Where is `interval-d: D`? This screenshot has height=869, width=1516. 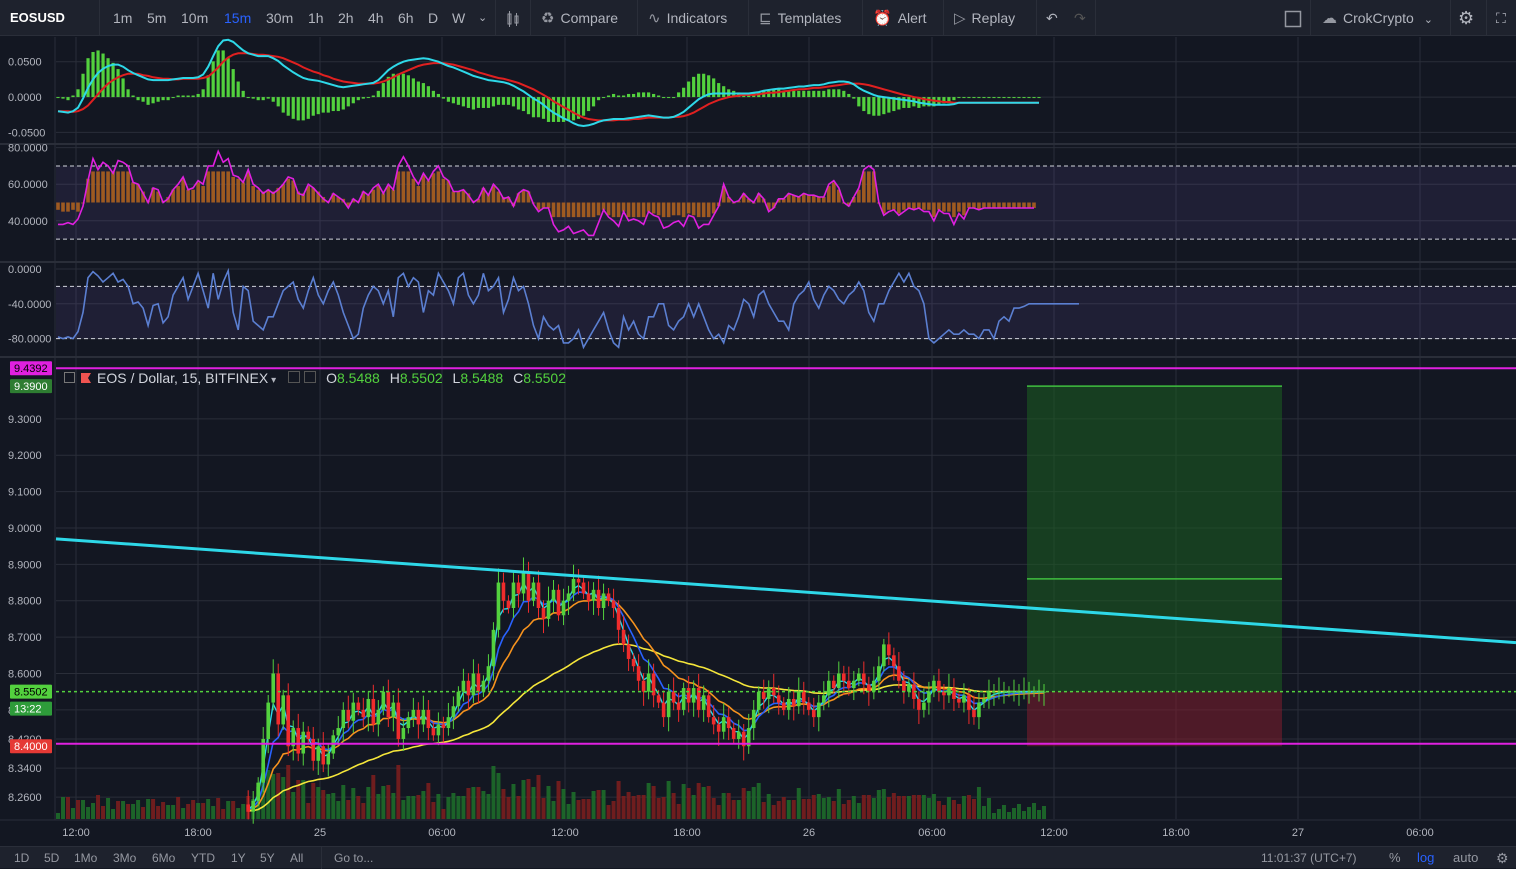
interval-d: D is located at coordinates (433, 18).